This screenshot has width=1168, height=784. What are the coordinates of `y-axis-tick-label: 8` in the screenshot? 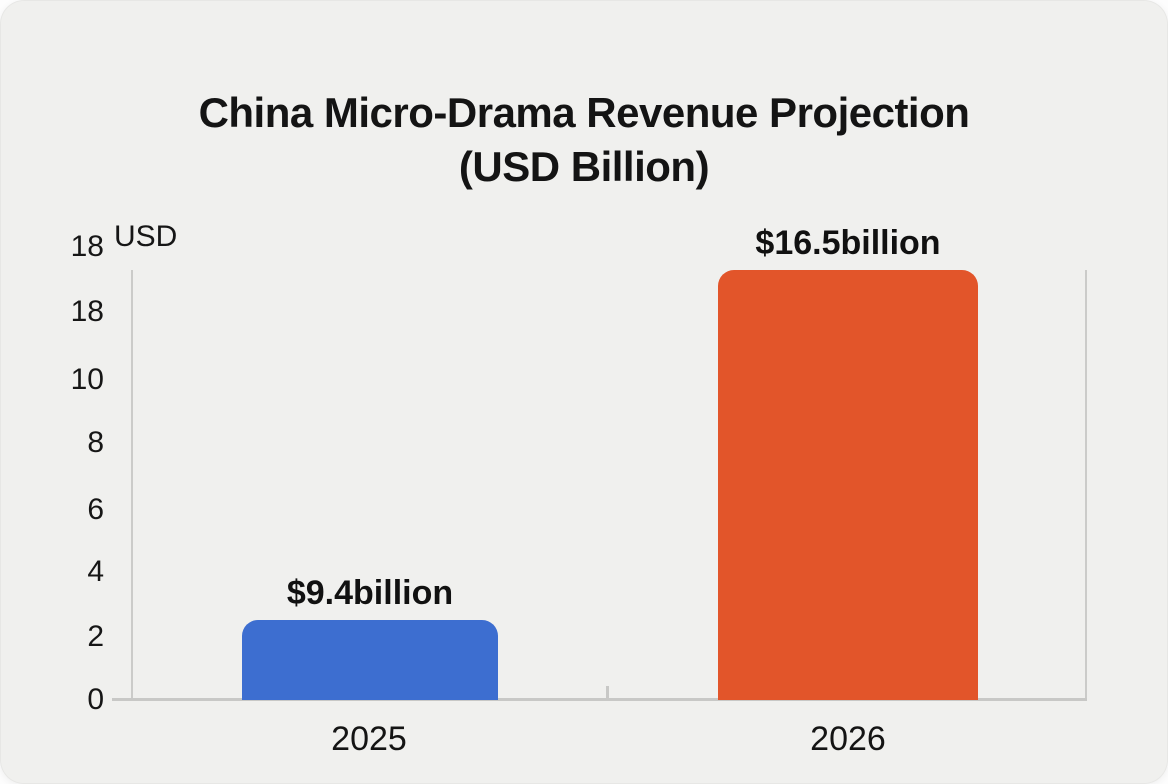 It's located at (95, 442).